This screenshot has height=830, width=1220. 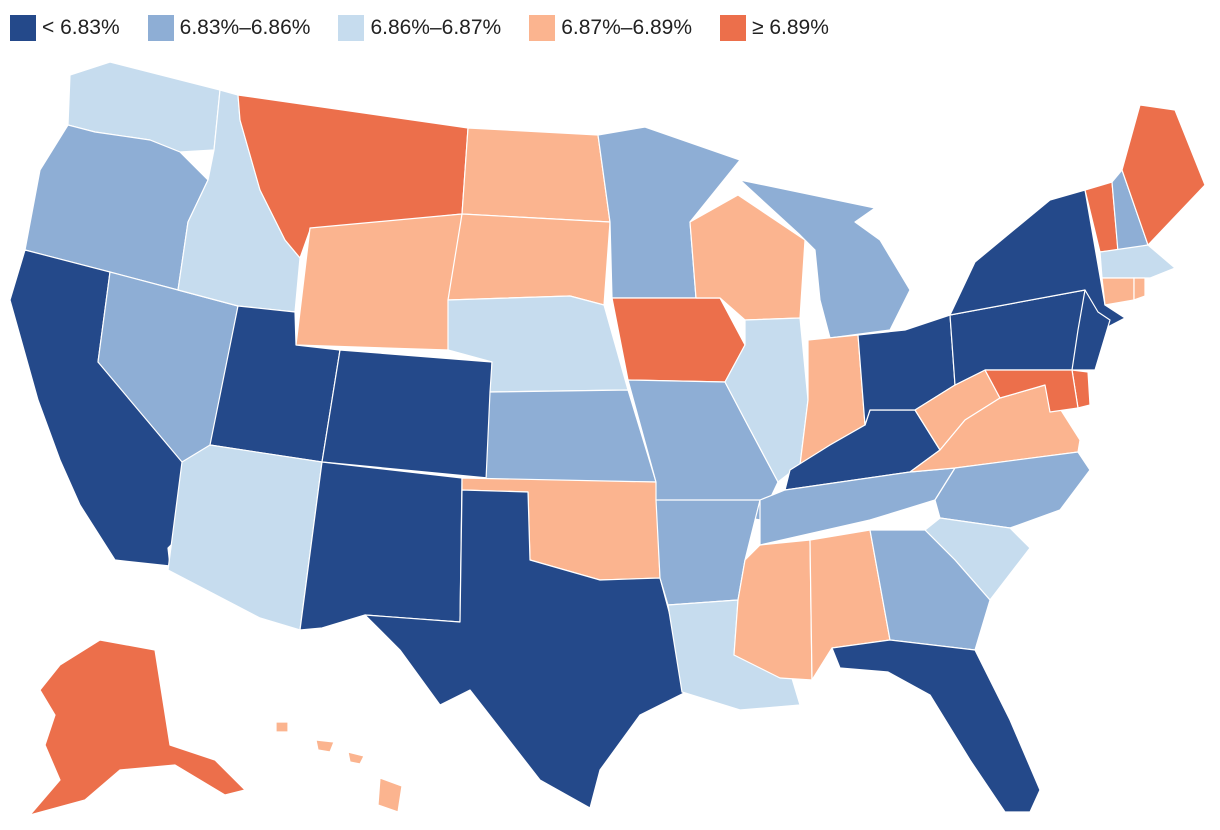 What do you see at coordinates (1137, 261) in the screenshot?
I see `state-massachusetts` at bounding box center [1137, 261].